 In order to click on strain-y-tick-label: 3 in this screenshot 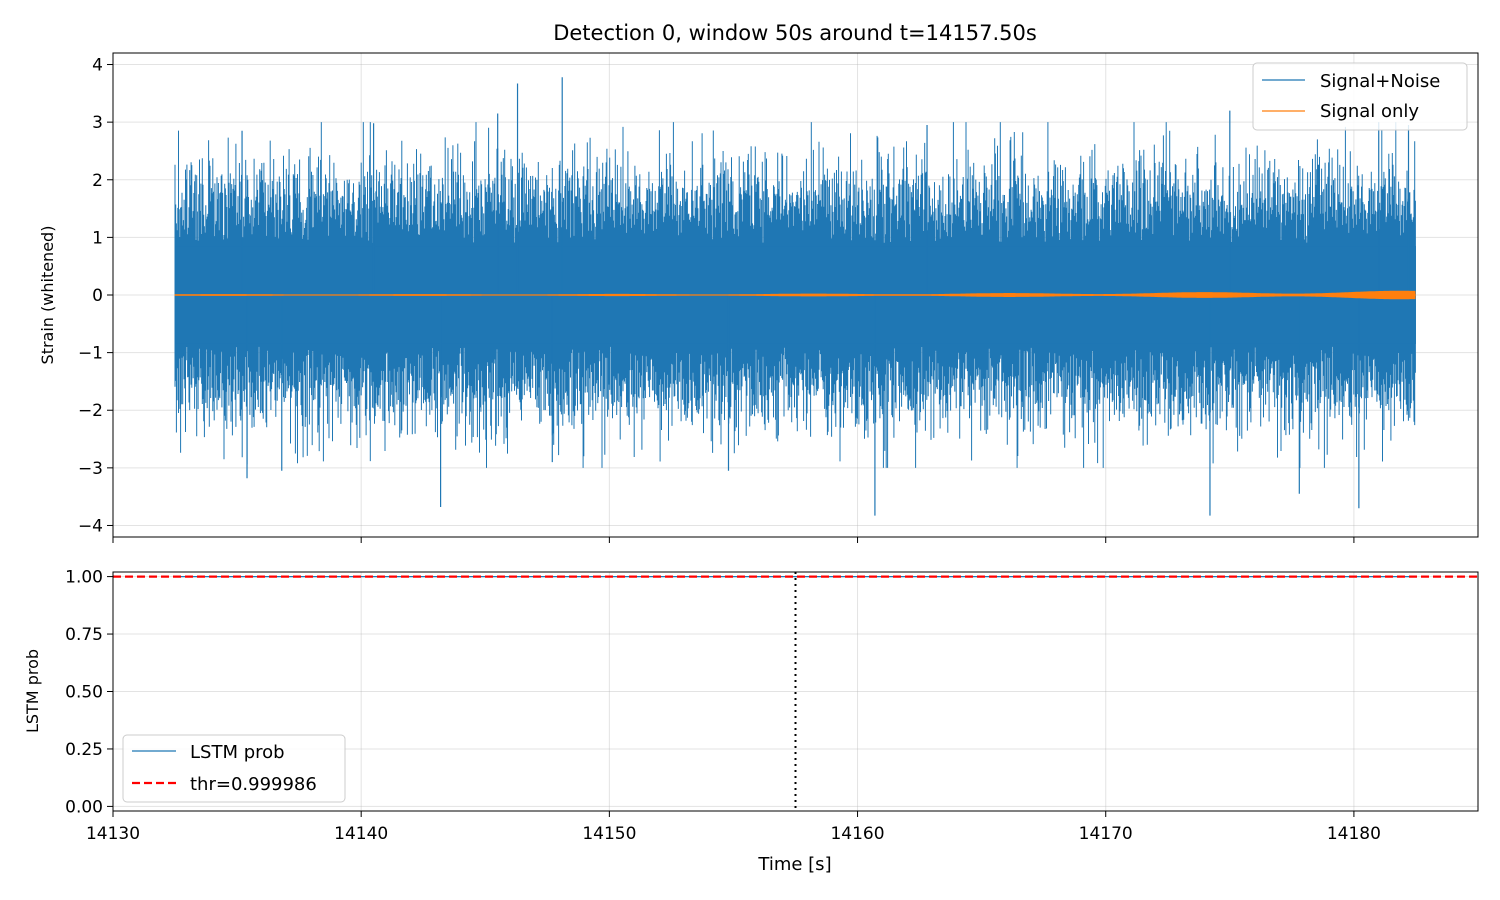, I will do `click(97, 123)`.